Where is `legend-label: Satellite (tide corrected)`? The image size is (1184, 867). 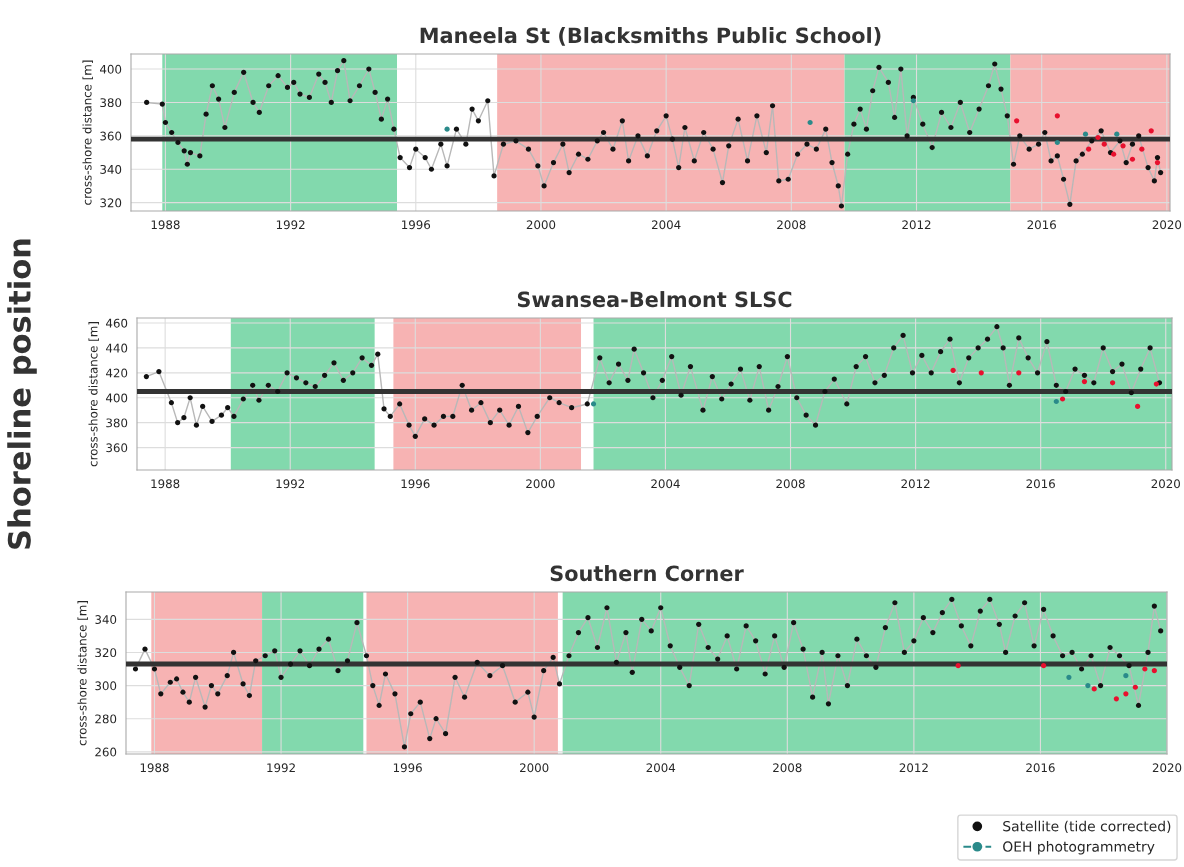 legend-label: Satellite (tide corrected) is located at coordinates (1087, 827).